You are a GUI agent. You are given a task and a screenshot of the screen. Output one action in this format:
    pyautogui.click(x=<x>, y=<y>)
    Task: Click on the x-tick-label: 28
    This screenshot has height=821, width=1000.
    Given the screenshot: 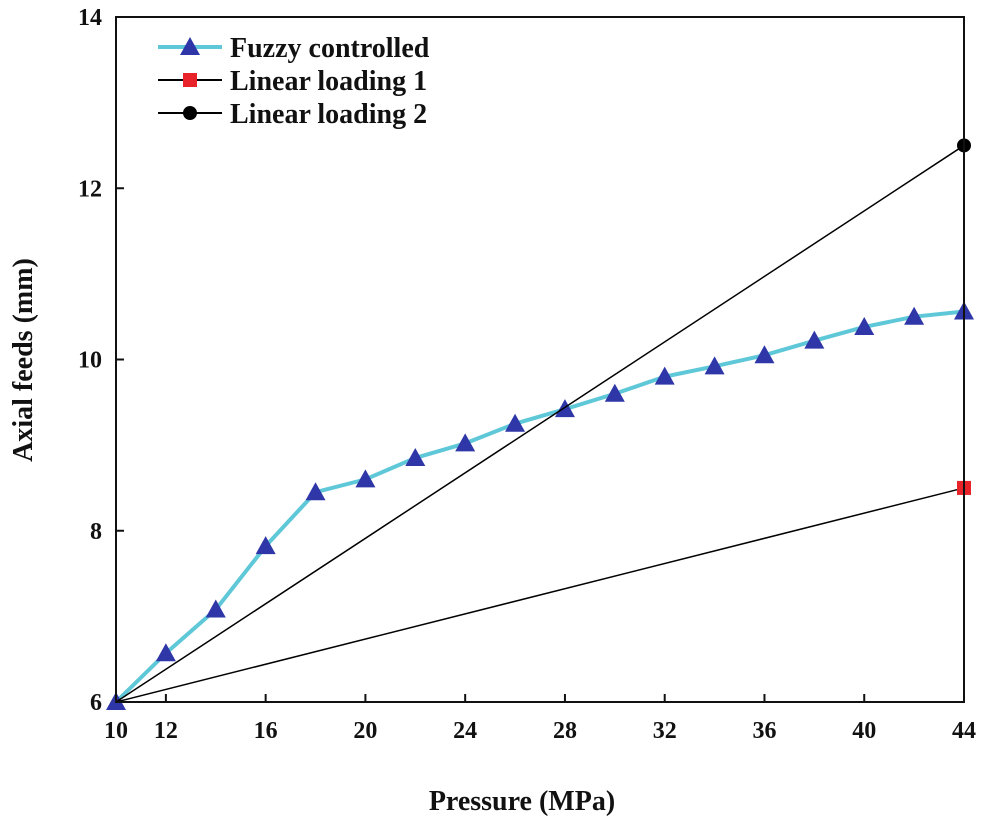 What is the action you would take?
    pyautogui.click(x=565, y=731)
    